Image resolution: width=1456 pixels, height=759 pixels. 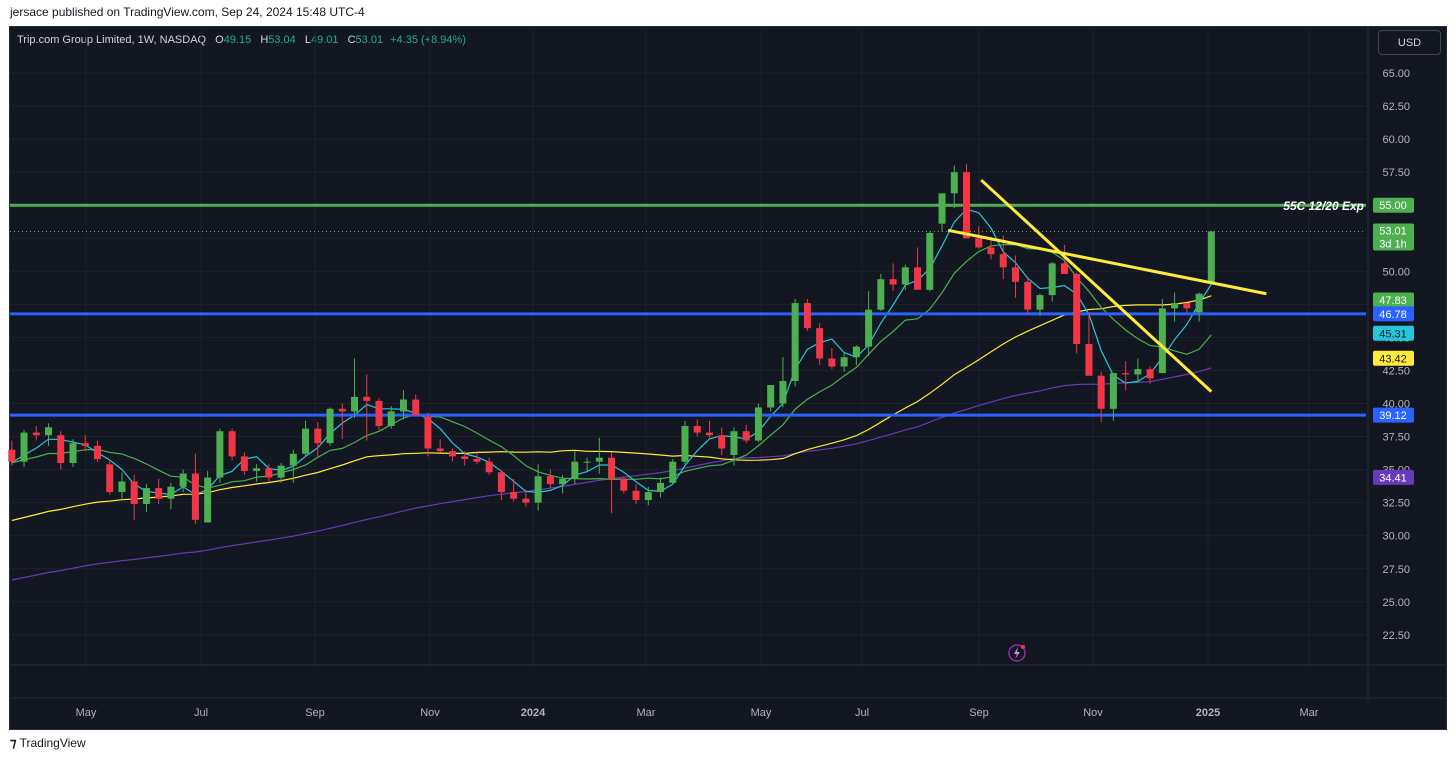 What do you see at coordinates (13, 742) in the screenshot?
I see `tradingview-logo-icon: ⁊` at bounding box center [13, 742].